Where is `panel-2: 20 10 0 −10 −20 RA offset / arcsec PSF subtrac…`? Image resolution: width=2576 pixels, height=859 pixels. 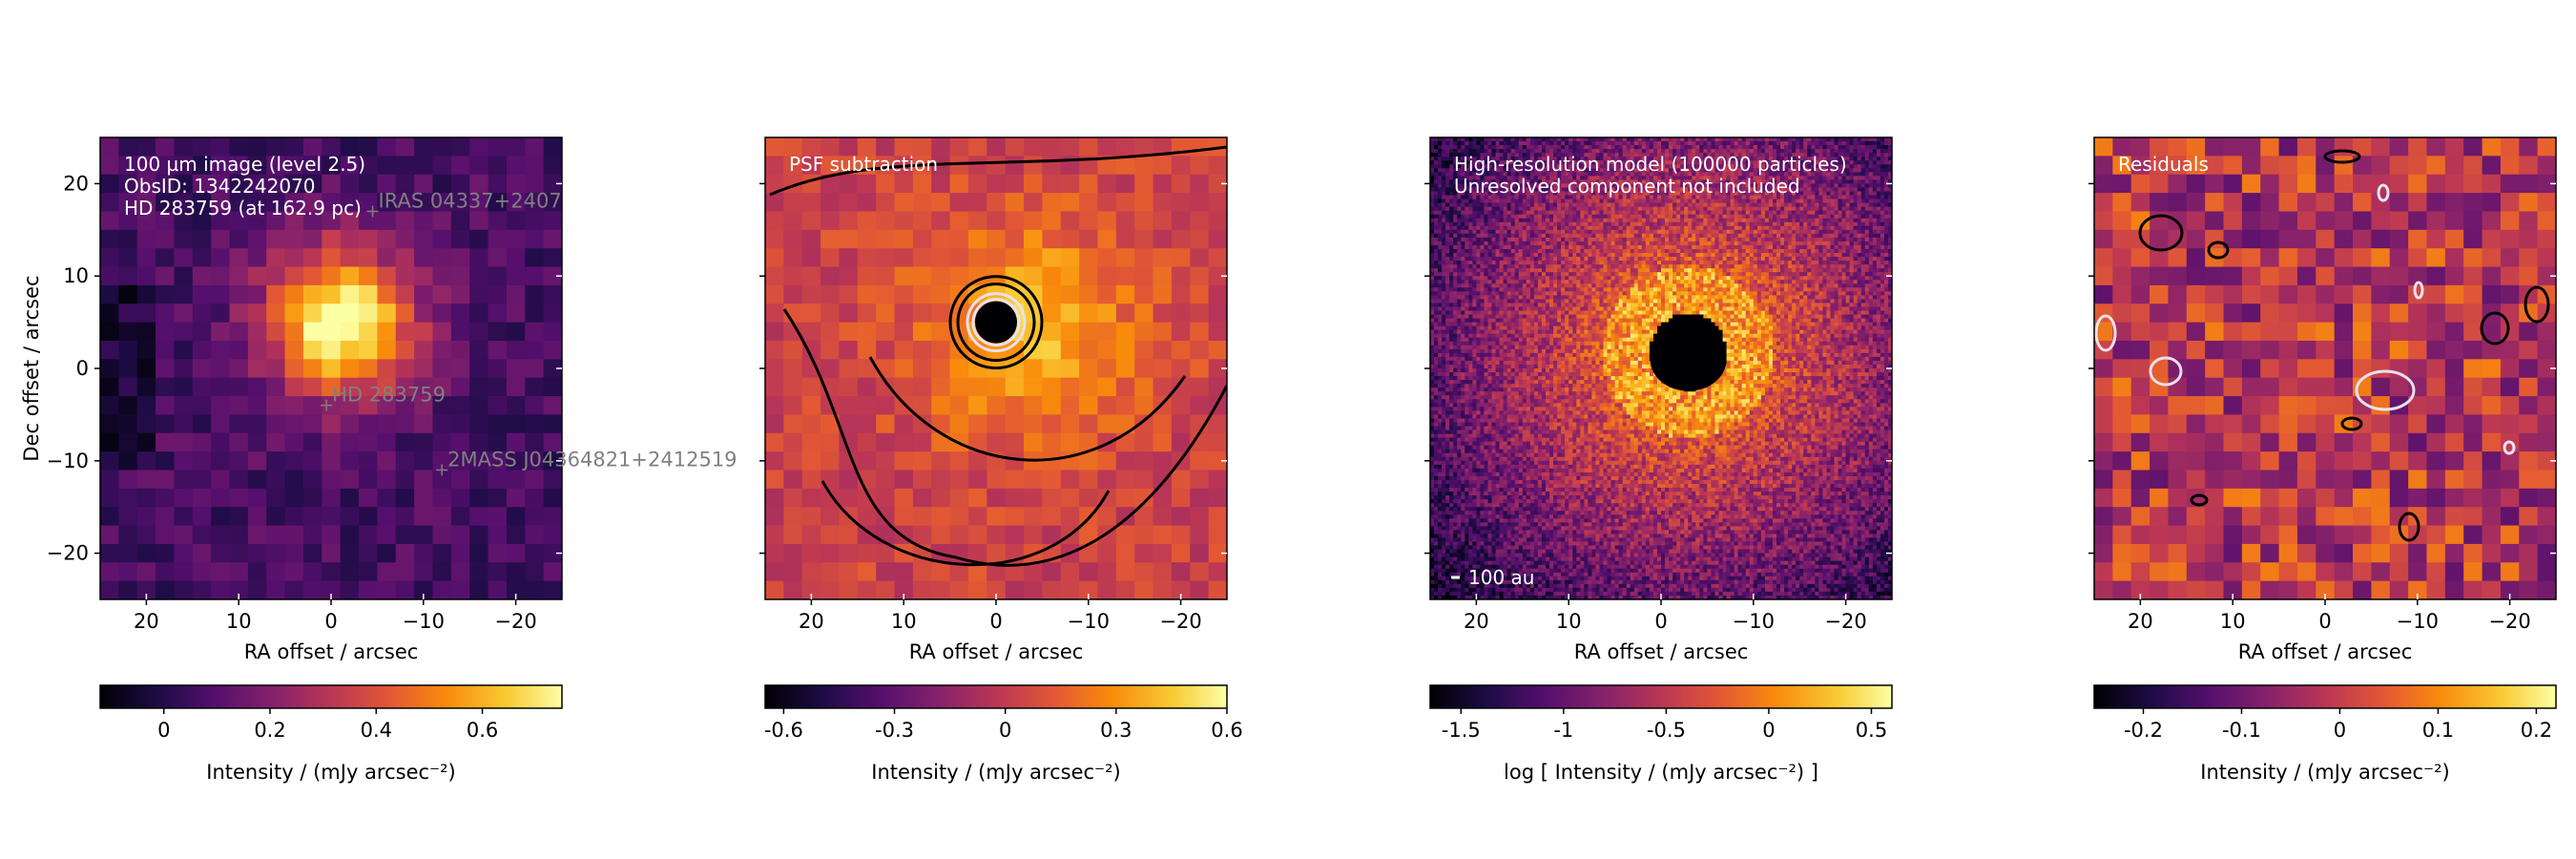
panel-2: 20 10 0 −10 −20 RA offset / arcsec PSF subtrac… is located at coordinates (1001, 460).